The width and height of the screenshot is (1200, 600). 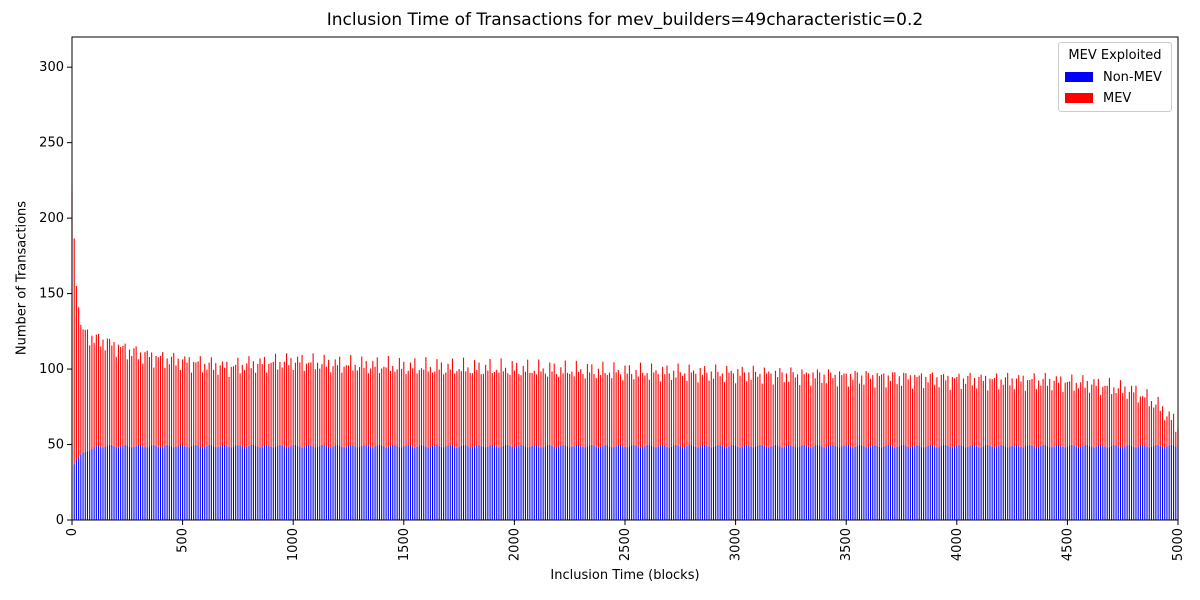 What do you see at coordinates (625, 575) in the screenshot?
I see `x-axis-label: Inclusion Time (blocks)` at bounding box center [625, 575].